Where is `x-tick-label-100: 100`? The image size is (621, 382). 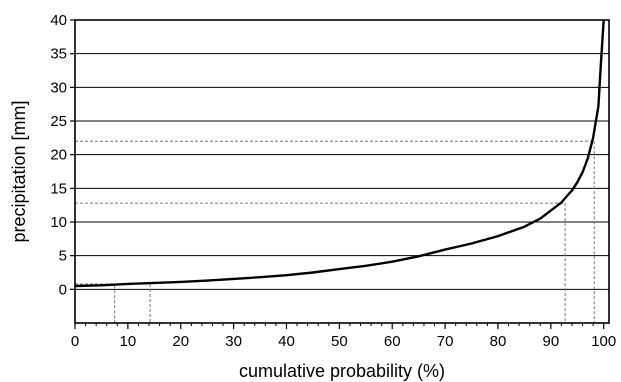 x-tick-label-100: 100 is located at coordinates (603, 341).